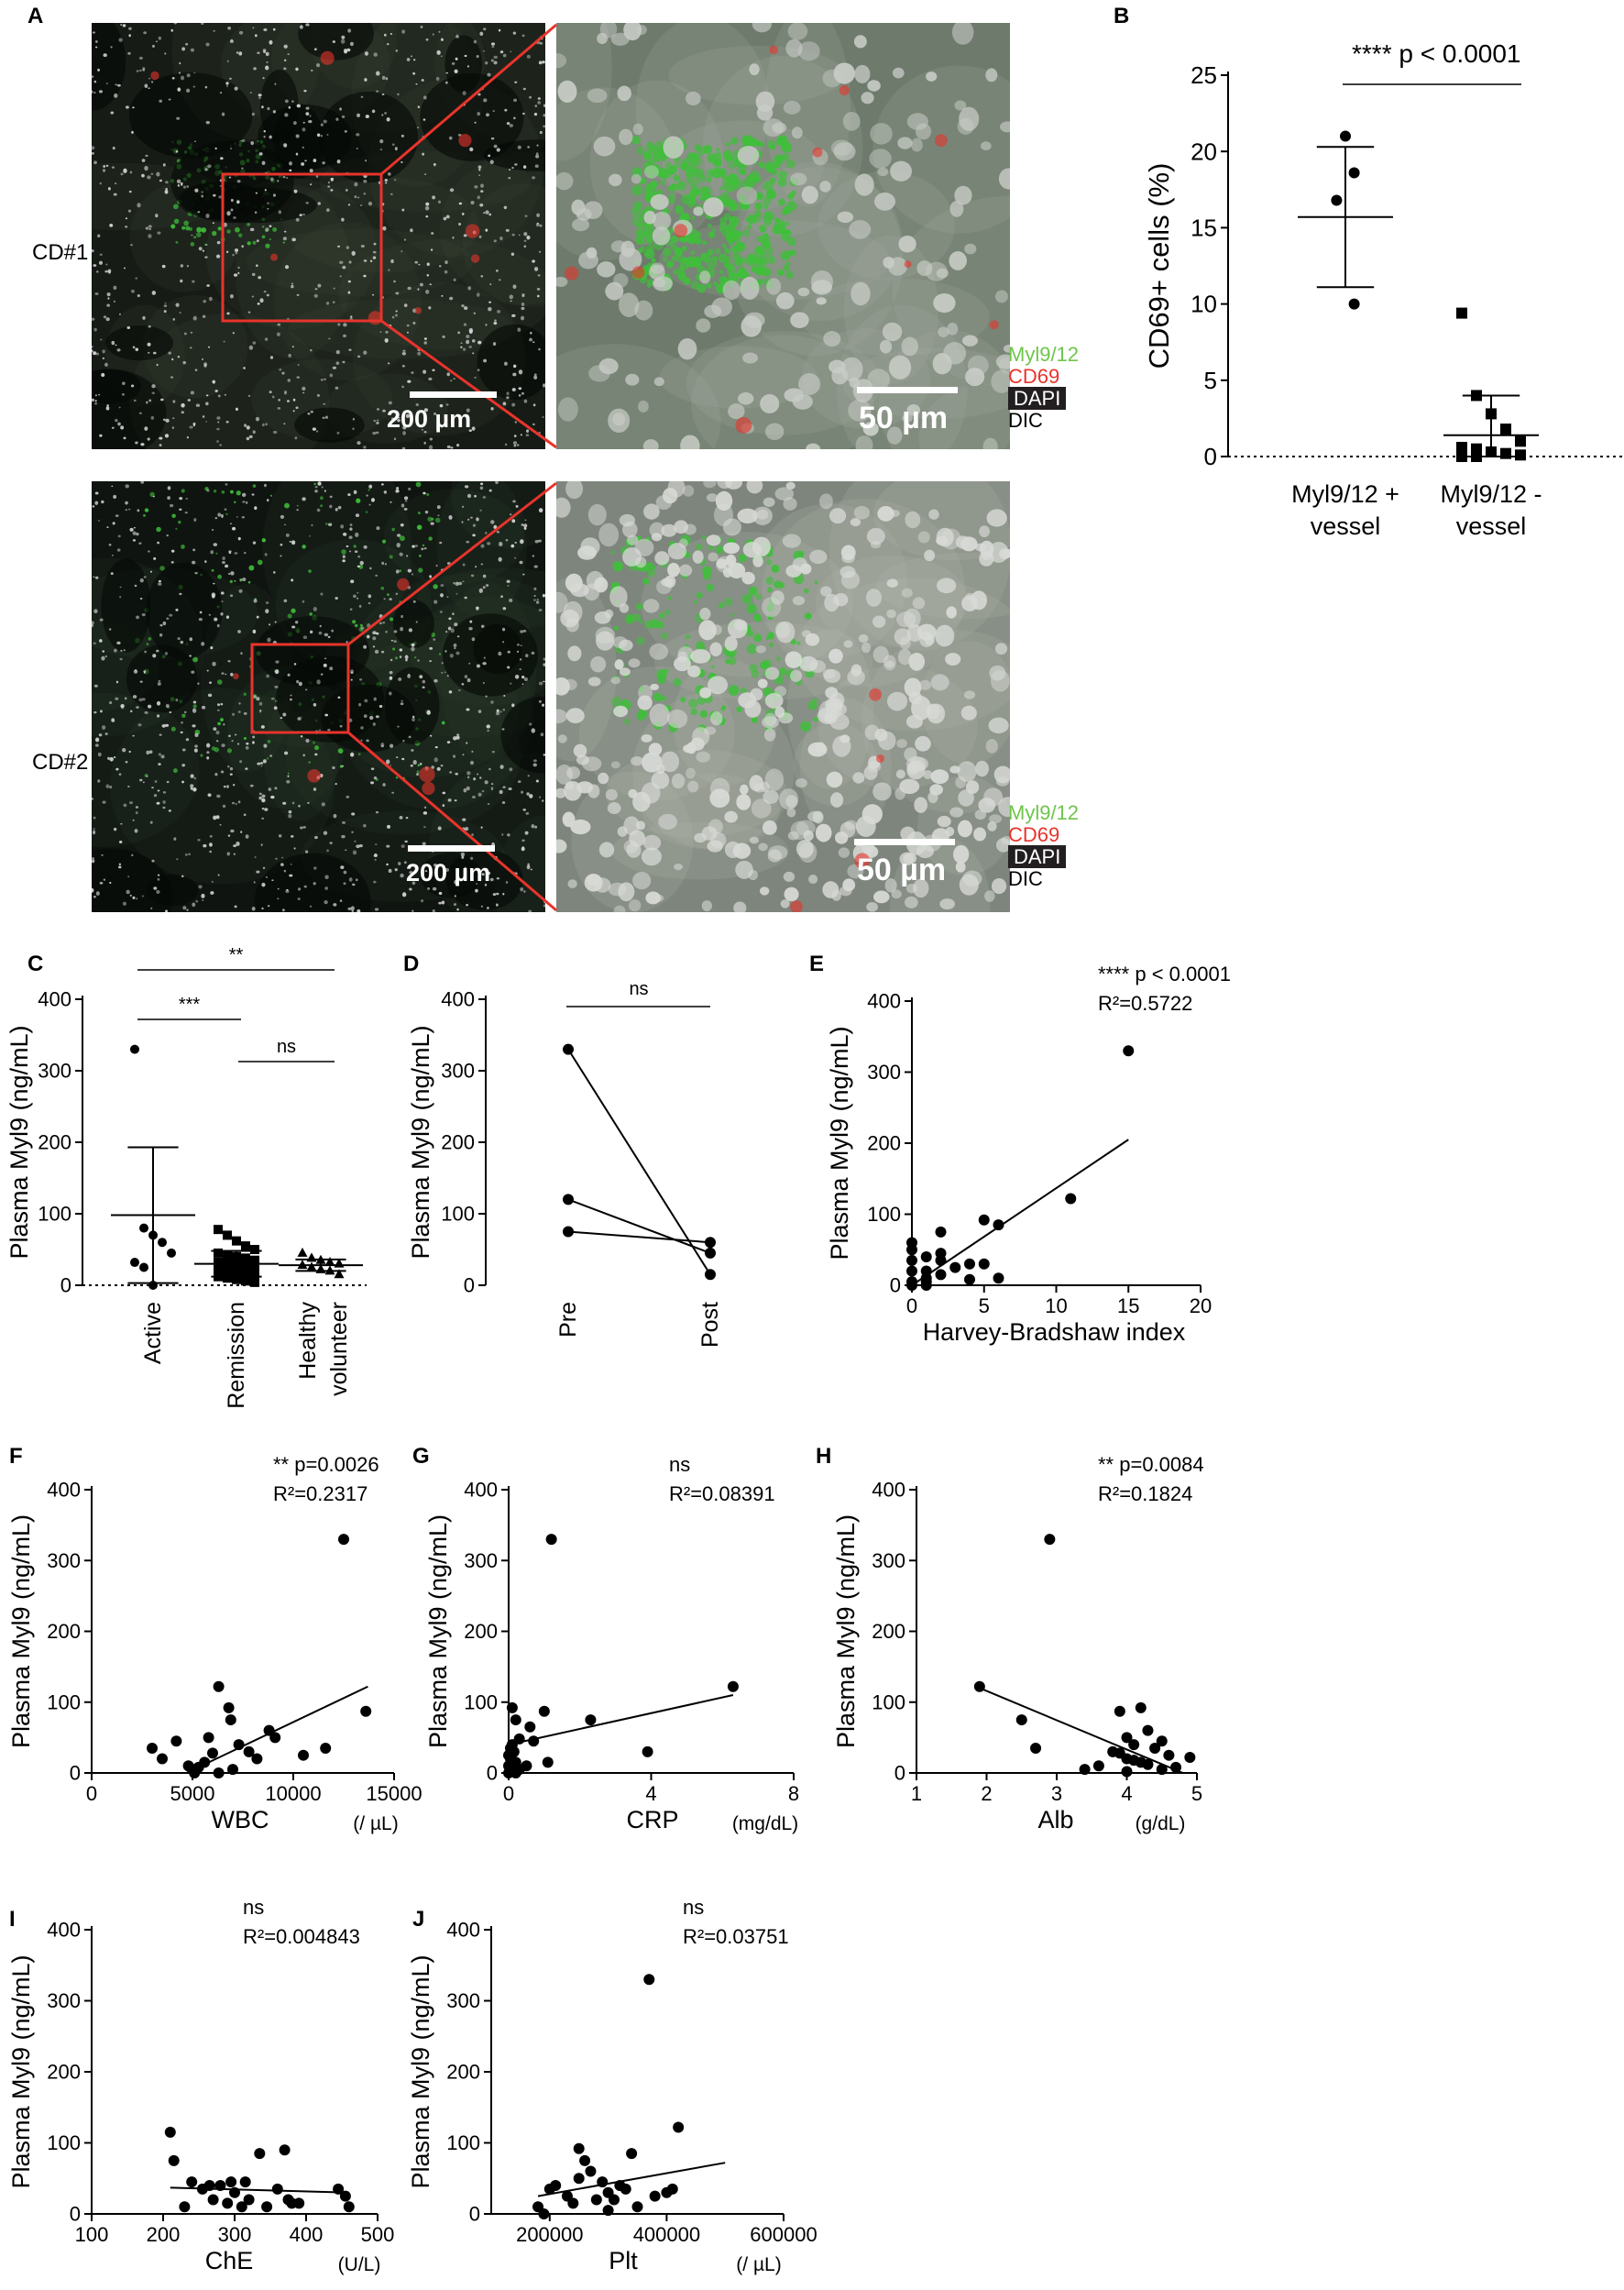 This screenshot has height=2290, width=1624. I want to click on panel-label-f: F, so click(16, 1457).